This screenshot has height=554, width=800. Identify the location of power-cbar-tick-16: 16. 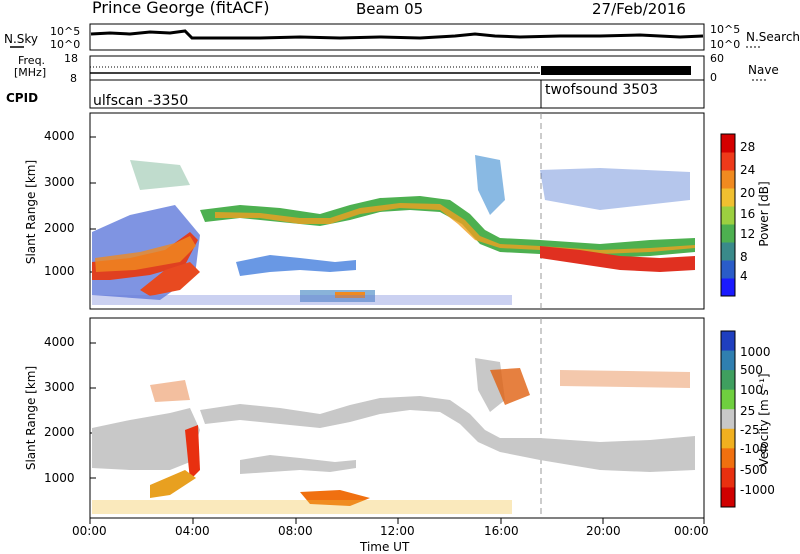
(748, 214).